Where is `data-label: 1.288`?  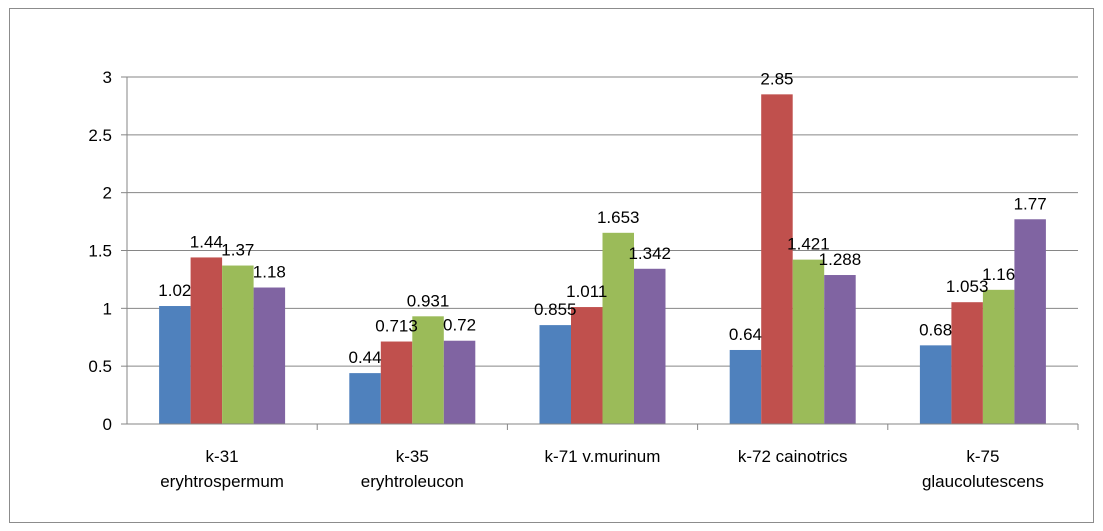 data-label: 1.288 is located at coordinates (840, 259).